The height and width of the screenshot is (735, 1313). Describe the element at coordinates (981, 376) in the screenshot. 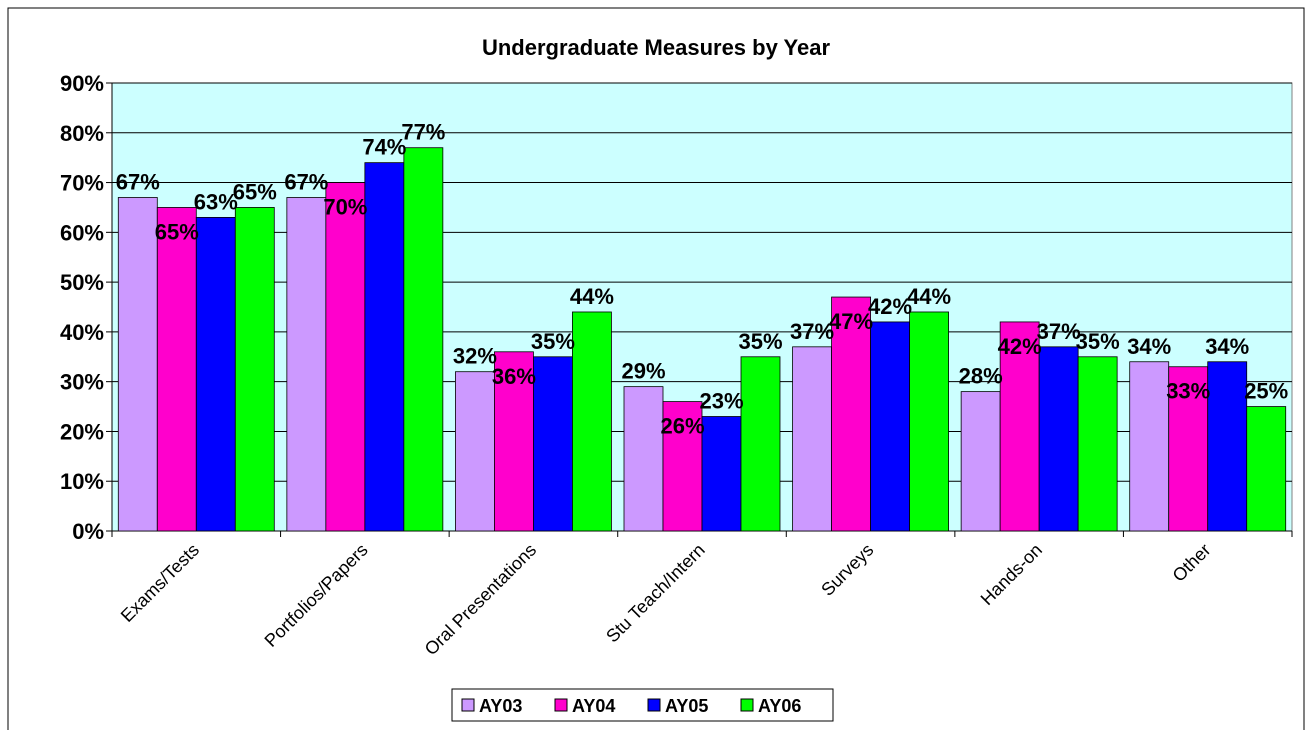

I see `data-label: 28%` at that location.